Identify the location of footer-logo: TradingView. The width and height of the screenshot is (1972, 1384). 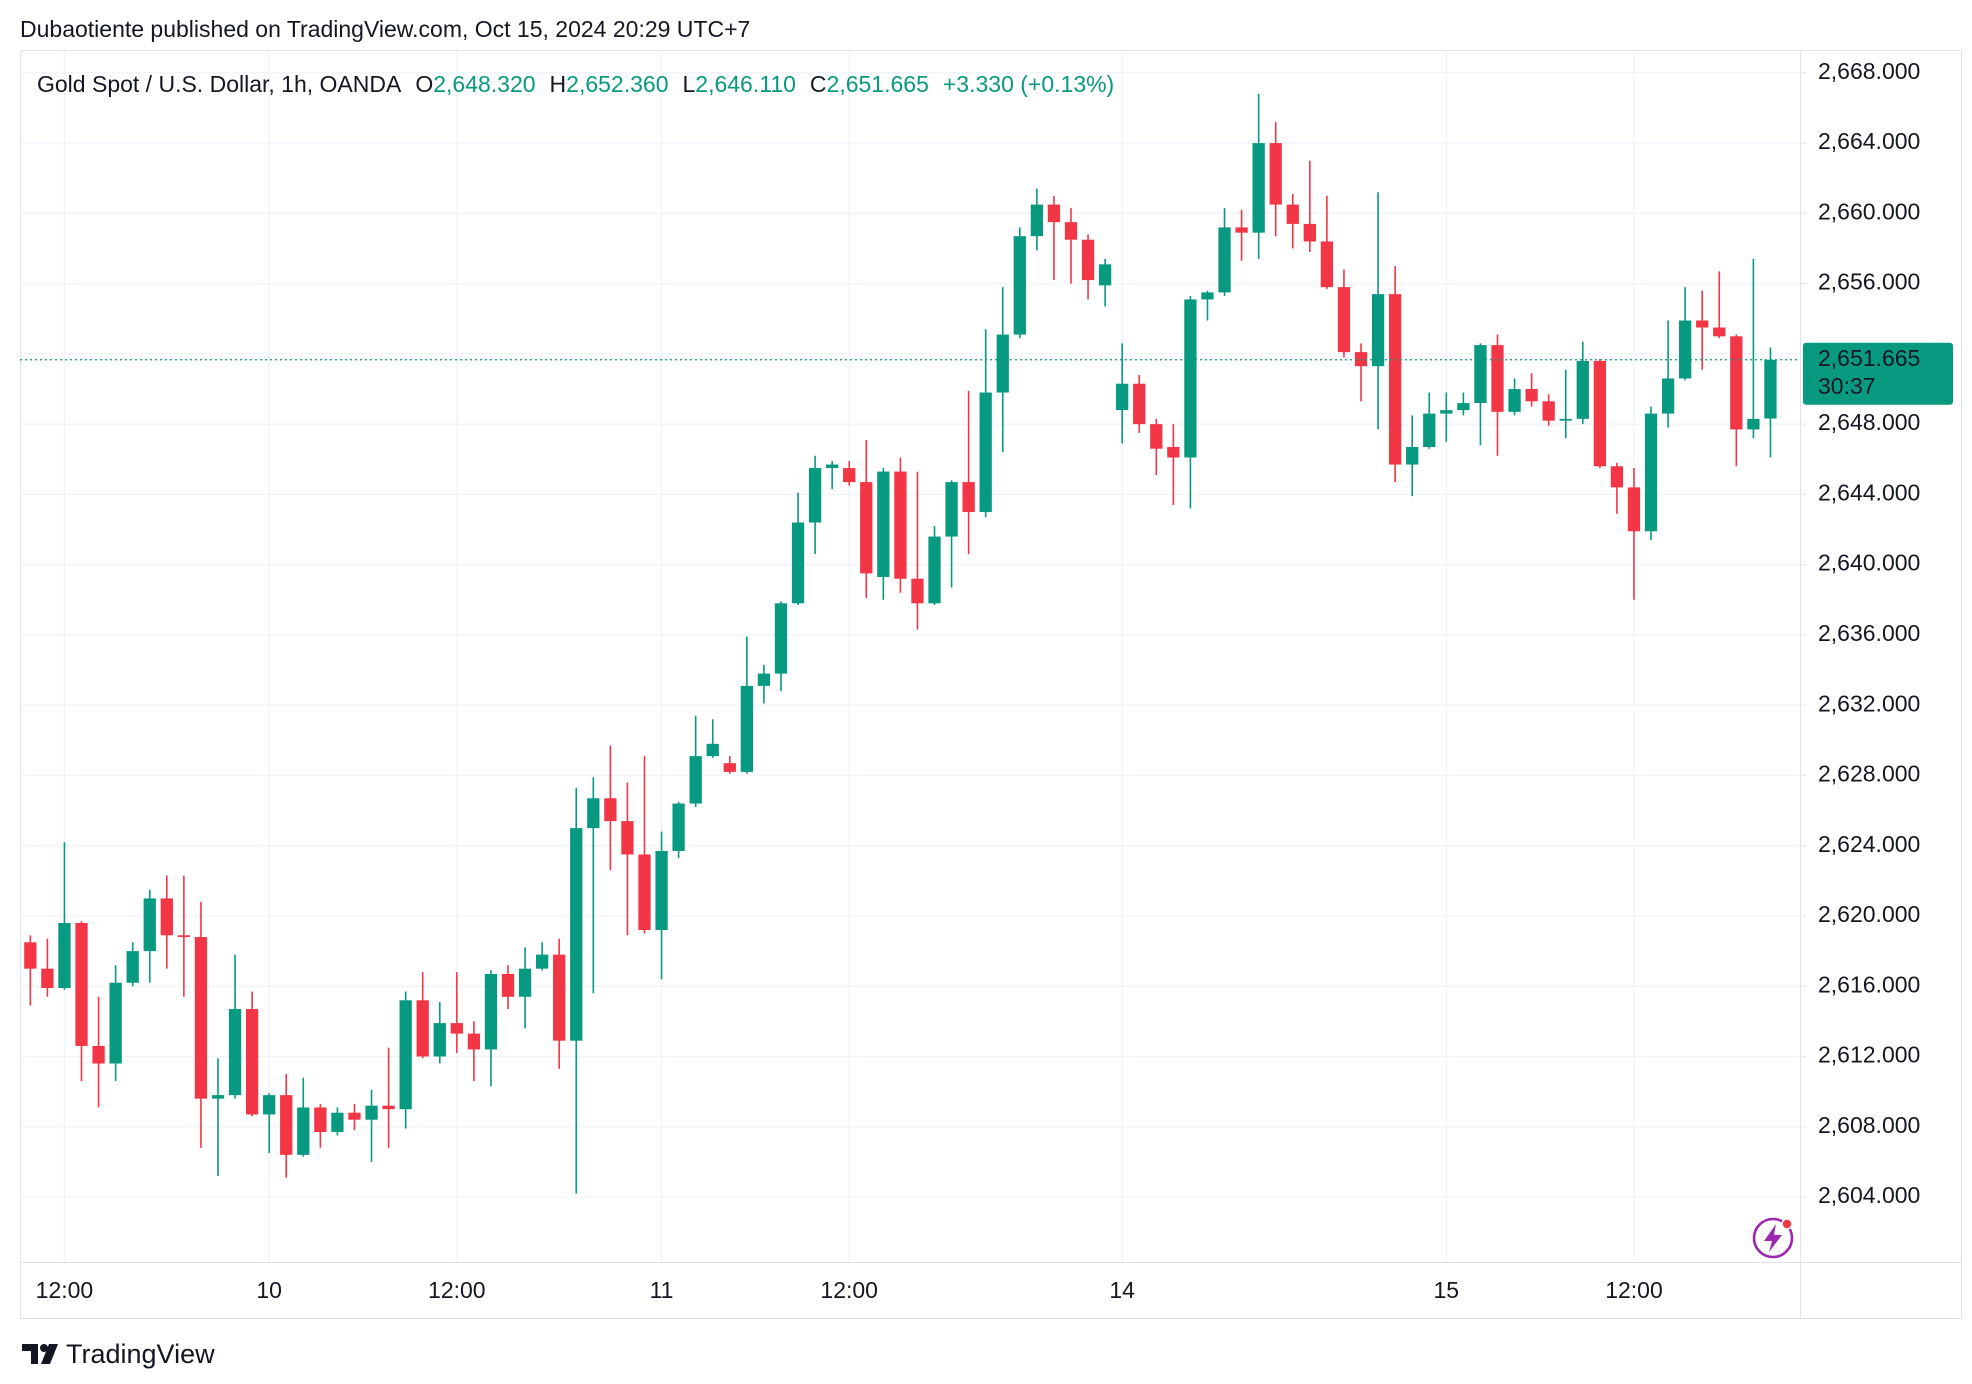
(118, 1354).